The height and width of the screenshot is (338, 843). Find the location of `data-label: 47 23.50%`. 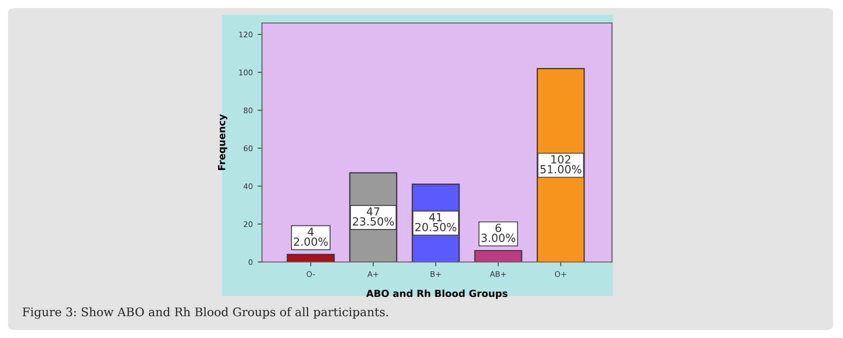

data-label: 47 23.50% is located at coordinates (373, 216).